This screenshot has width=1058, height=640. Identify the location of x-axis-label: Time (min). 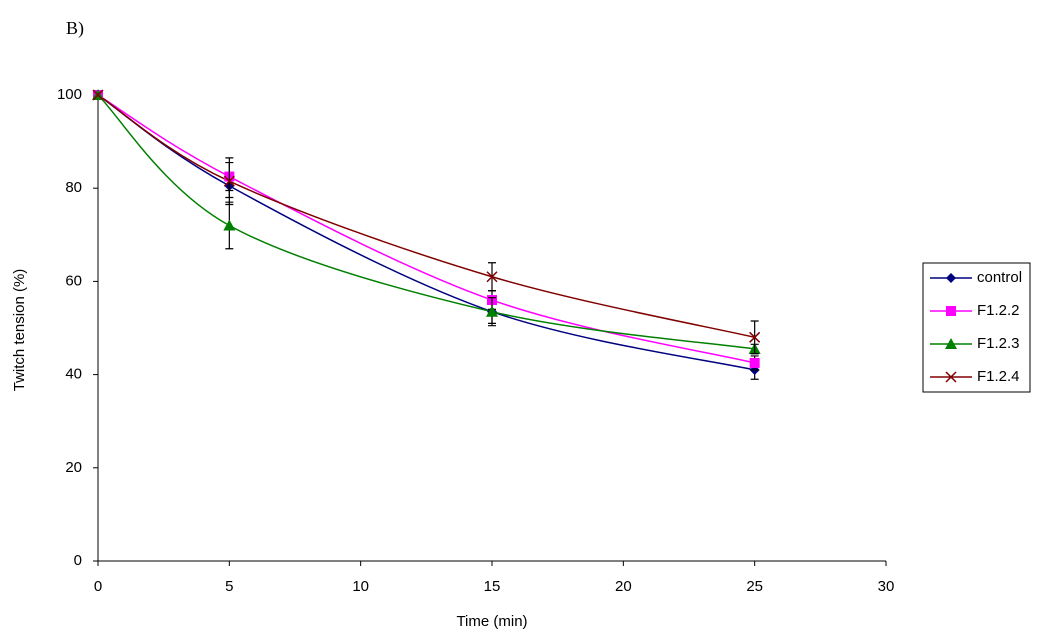
(491, 621).